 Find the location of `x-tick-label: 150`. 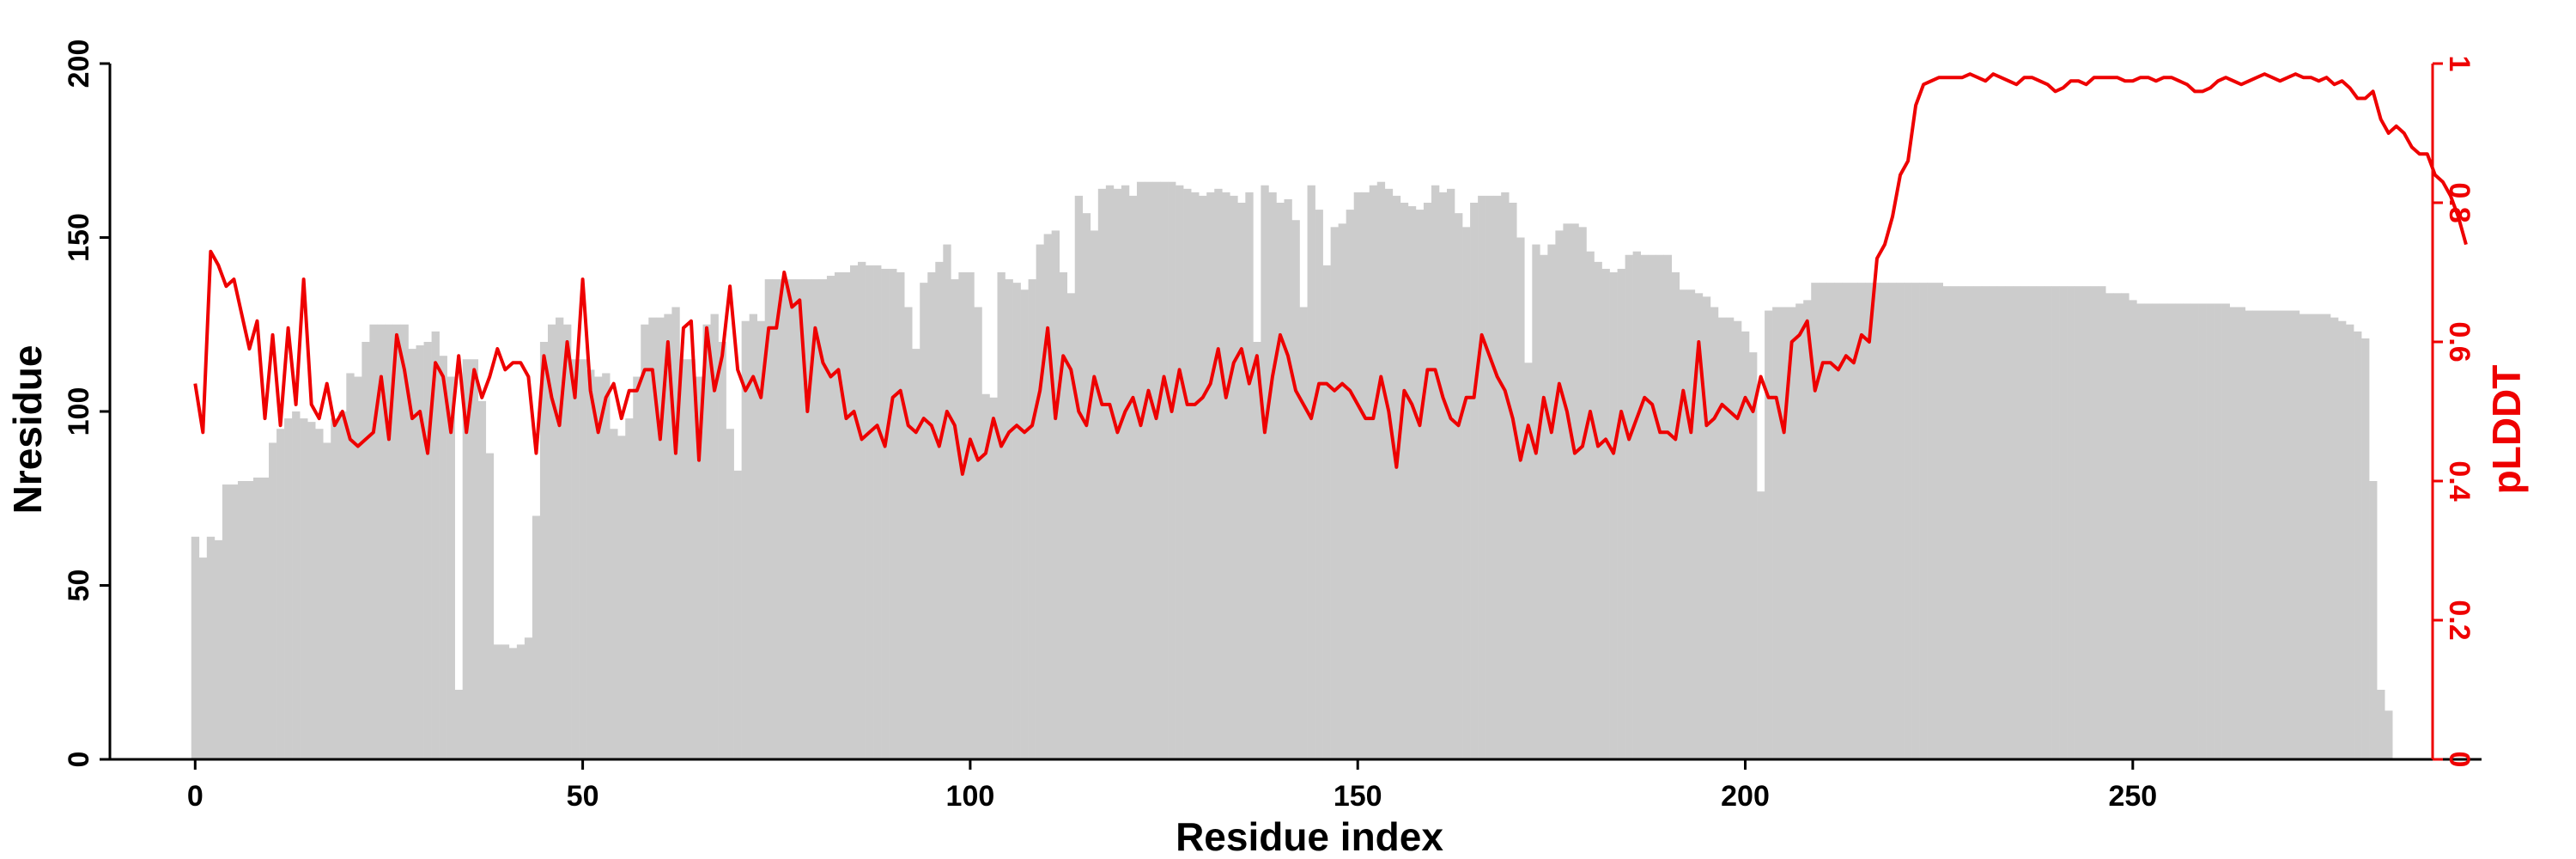

x-tick-label: 150 is located at coordinates (1358, 796).